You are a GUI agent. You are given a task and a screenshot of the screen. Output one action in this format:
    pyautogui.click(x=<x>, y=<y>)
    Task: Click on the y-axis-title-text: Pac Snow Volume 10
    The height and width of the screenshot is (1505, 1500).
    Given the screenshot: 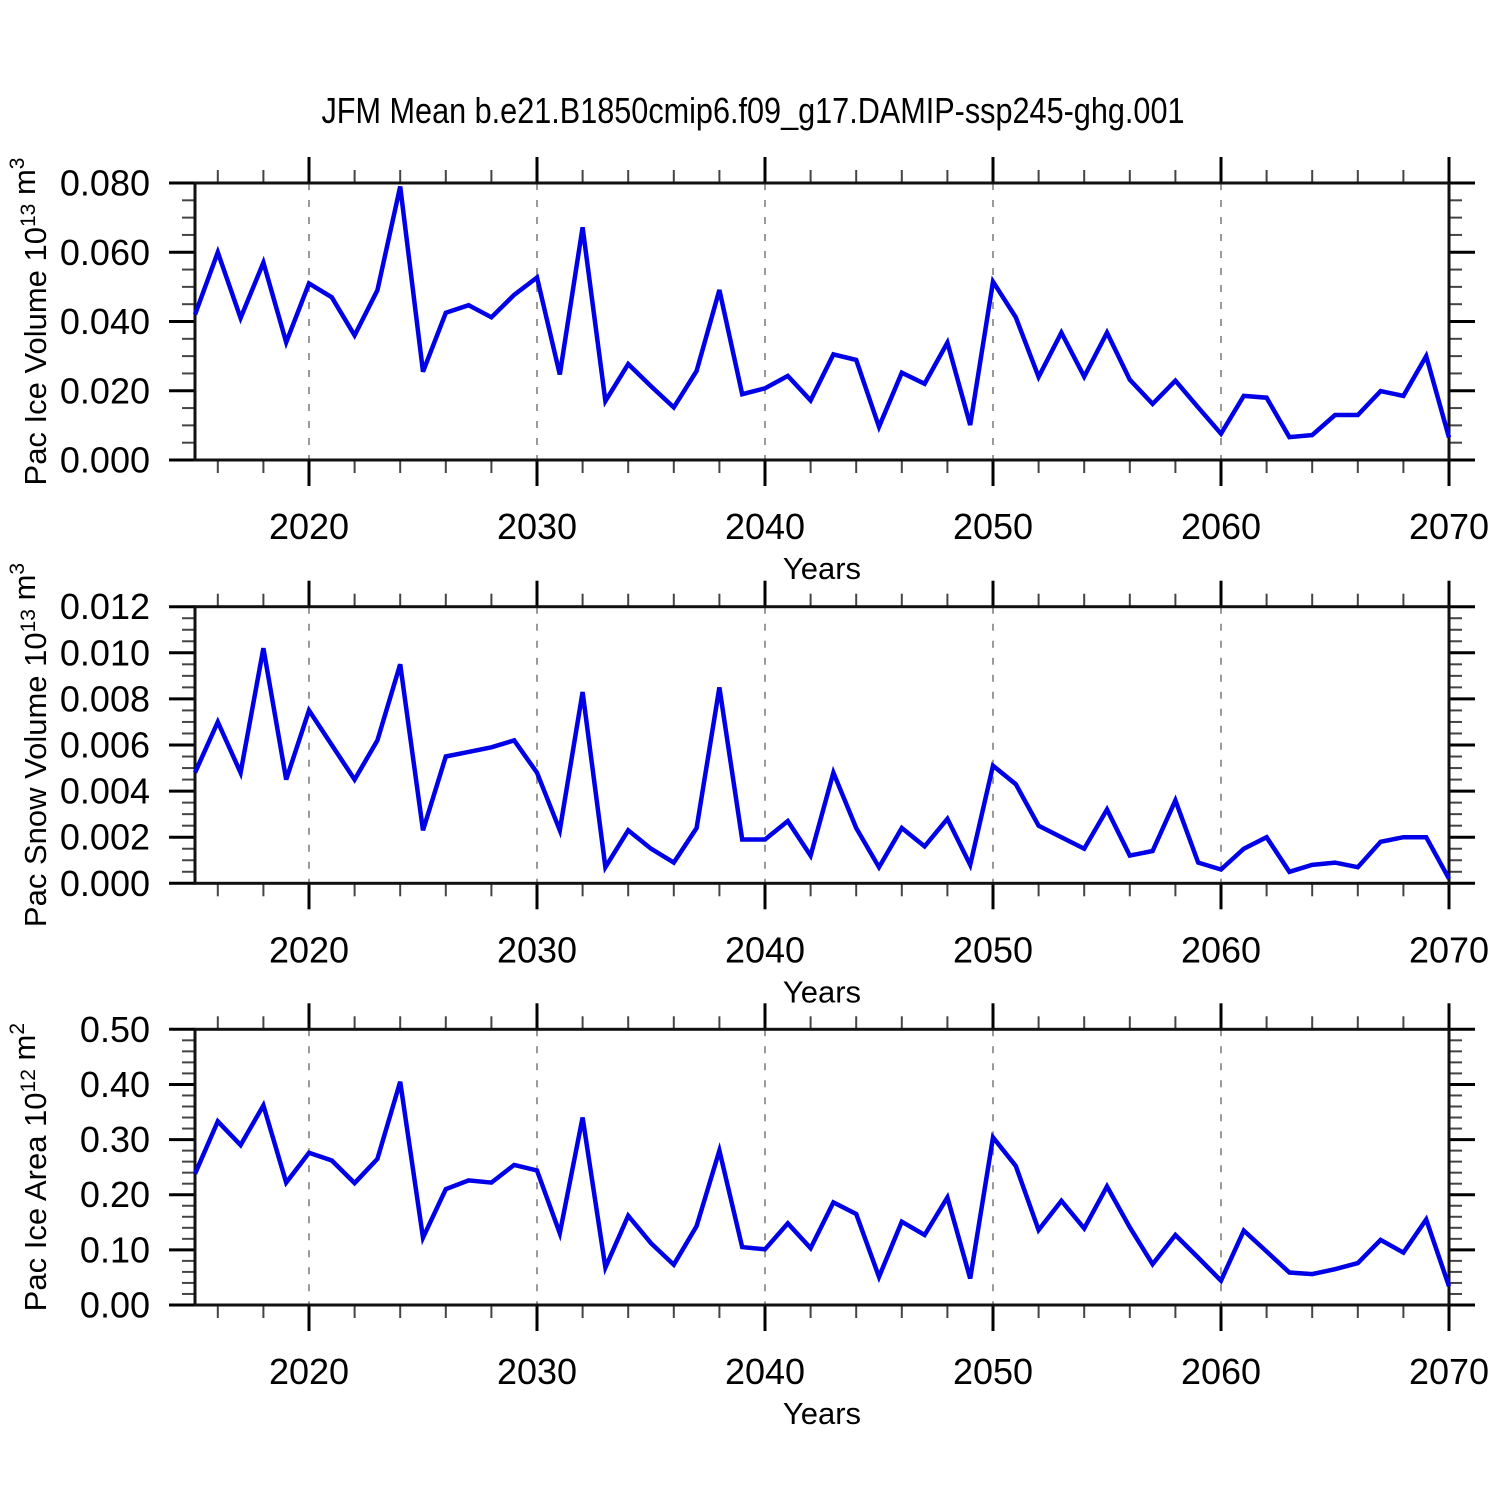 What is the action you would take?
    pyautogui.click(x=35, y=779)
    